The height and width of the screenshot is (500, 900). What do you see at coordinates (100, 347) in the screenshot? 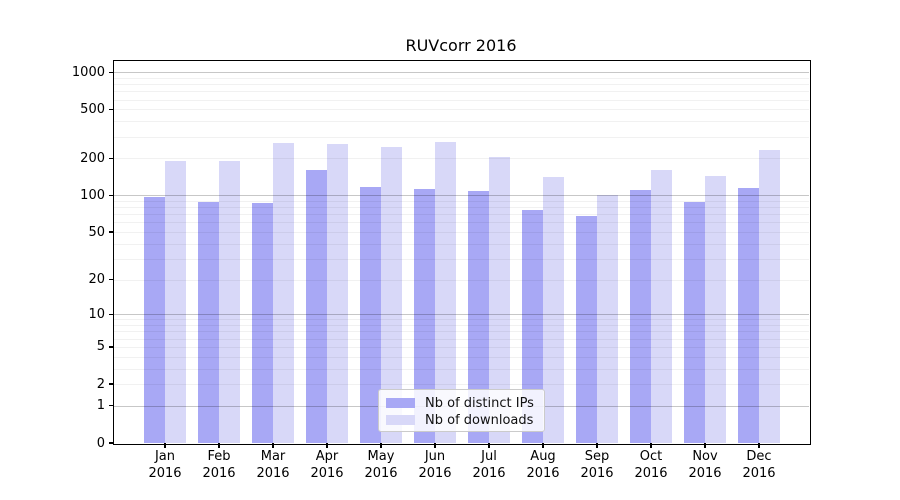
I see `y-tick-label: 5` at bounding box center [100, 347].